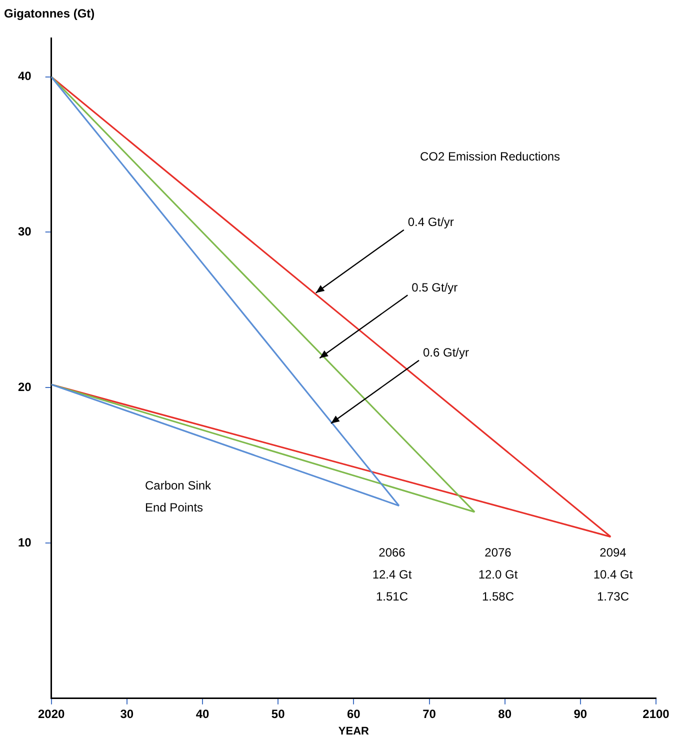 This screenshot has height=746, width=678. Describe the element at coordinates (25, 542) in the screenshot. I see `y-tick-label: 10` at that location.